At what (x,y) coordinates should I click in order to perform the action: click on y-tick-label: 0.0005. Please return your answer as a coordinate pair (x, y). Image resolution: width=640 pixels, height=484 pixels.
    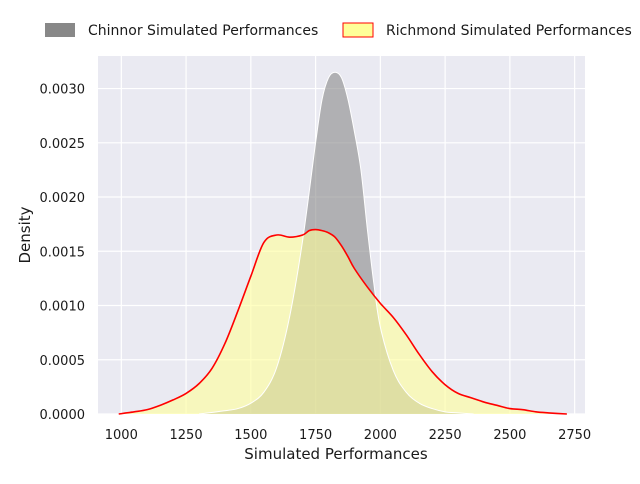
    Looking at the image, I should click on (63, 361).